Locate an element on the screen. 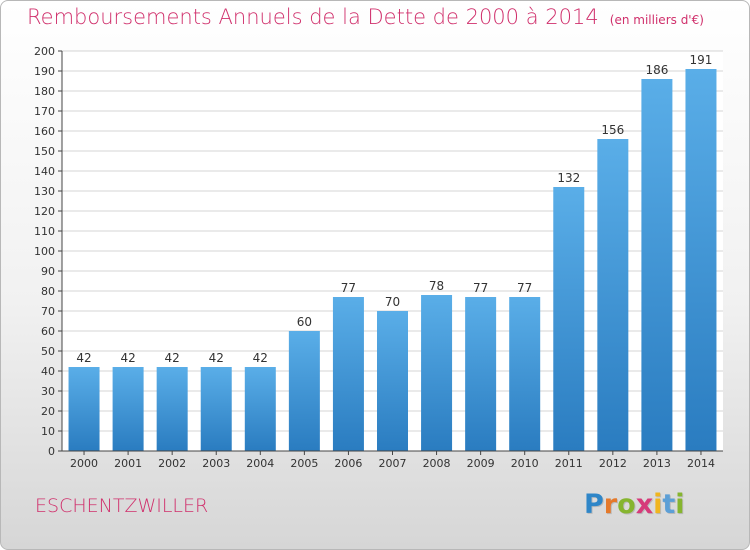 This screenshot has height=550, width=750. bar-2004 is located at coordinates (260, 409).